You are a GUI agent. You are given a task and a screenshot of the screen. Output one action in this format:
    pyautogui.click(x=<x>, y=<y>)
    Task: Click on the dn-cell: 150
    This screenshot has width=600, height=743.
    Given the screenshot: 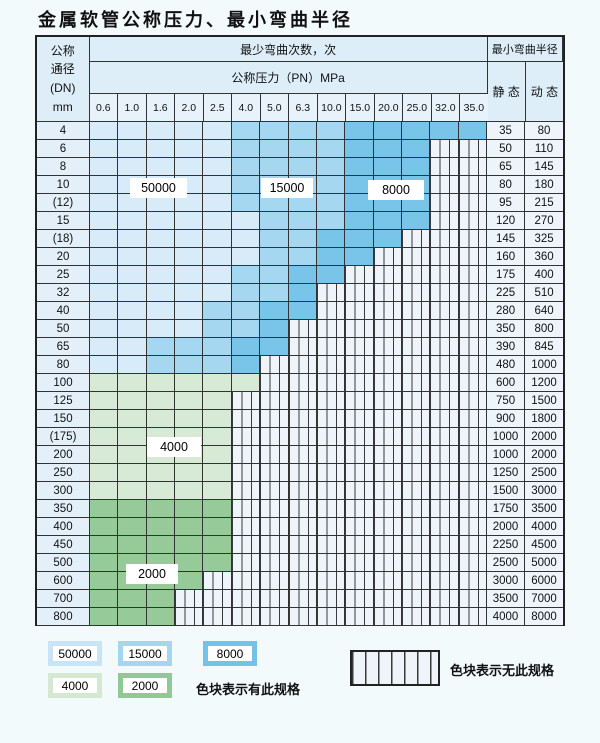 What is the action you would take?
    pyautogui.click(x=63, y=419)
    